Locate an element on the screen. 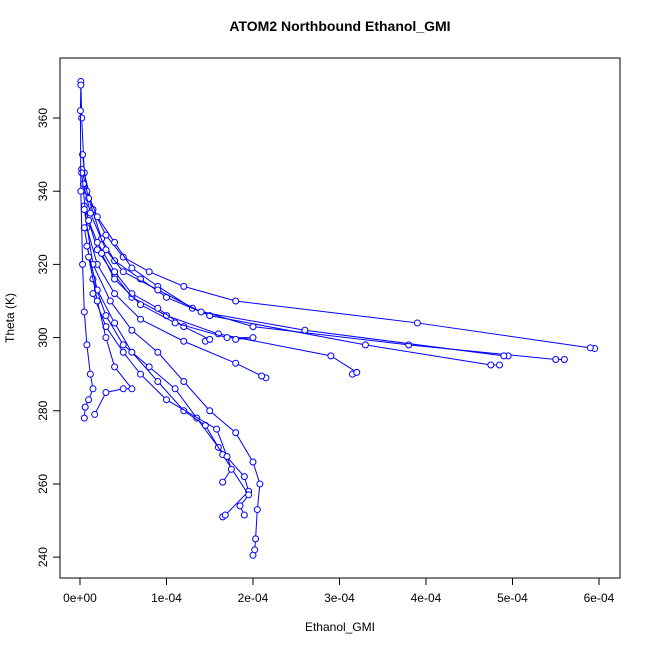  y-tick-label: 240 is located at coordinates (43, 557).